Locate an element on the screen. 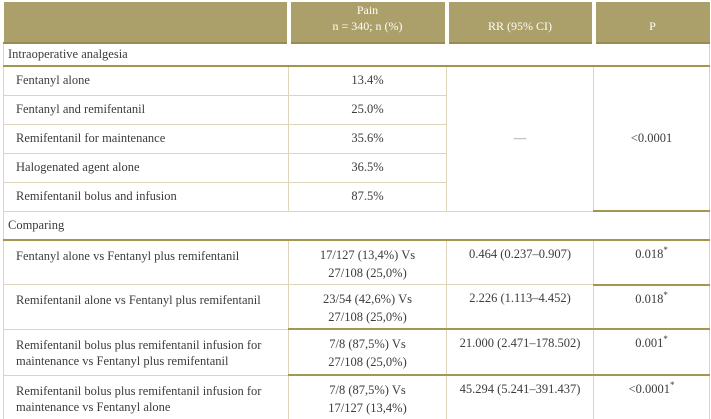 The image size is (711, 419). row-label: Remifentanil bolus and infusion is located at coordinates (146, 196).